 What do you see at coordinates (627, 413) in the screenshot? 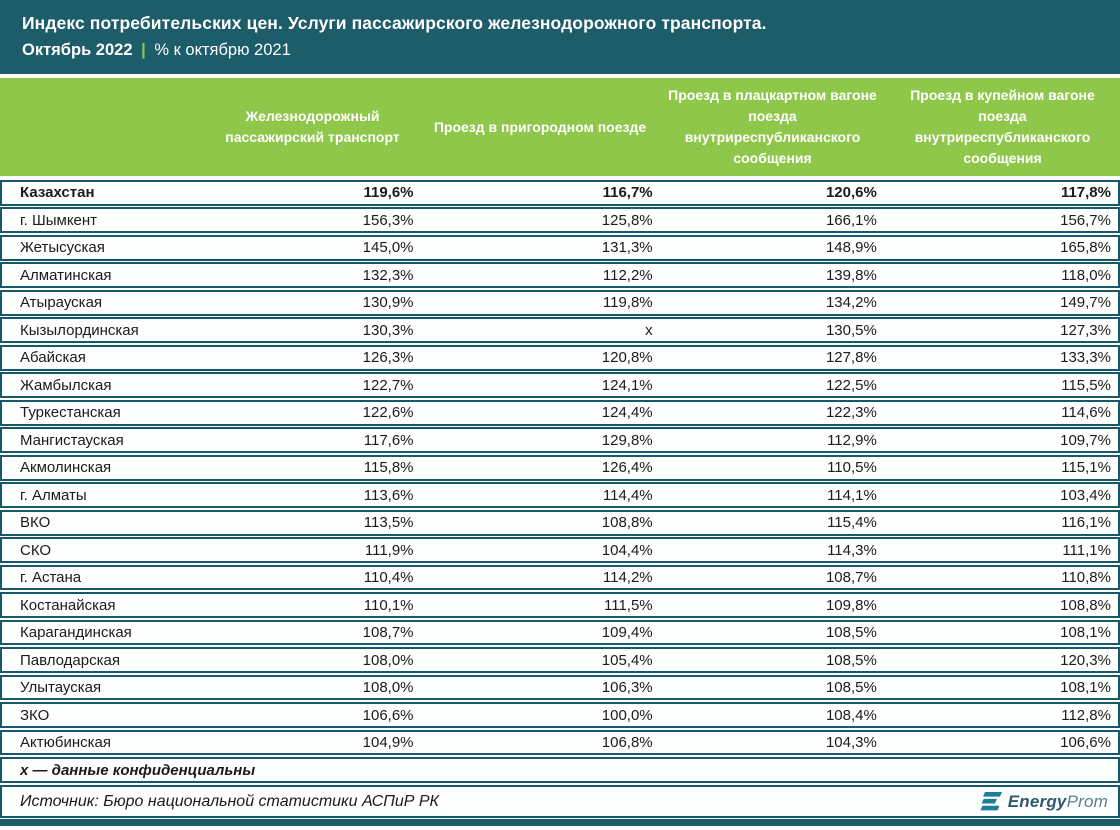
I see `value-cell: 124,4%` at bounding box center [627, 413].